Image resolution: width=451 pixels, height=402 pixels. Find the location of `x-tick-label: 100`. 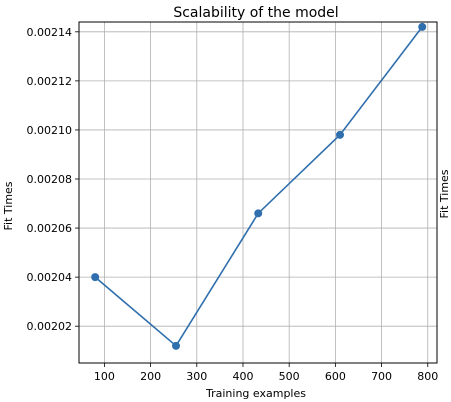

x-tick-label: 100 is located at coordinates (104, 376).